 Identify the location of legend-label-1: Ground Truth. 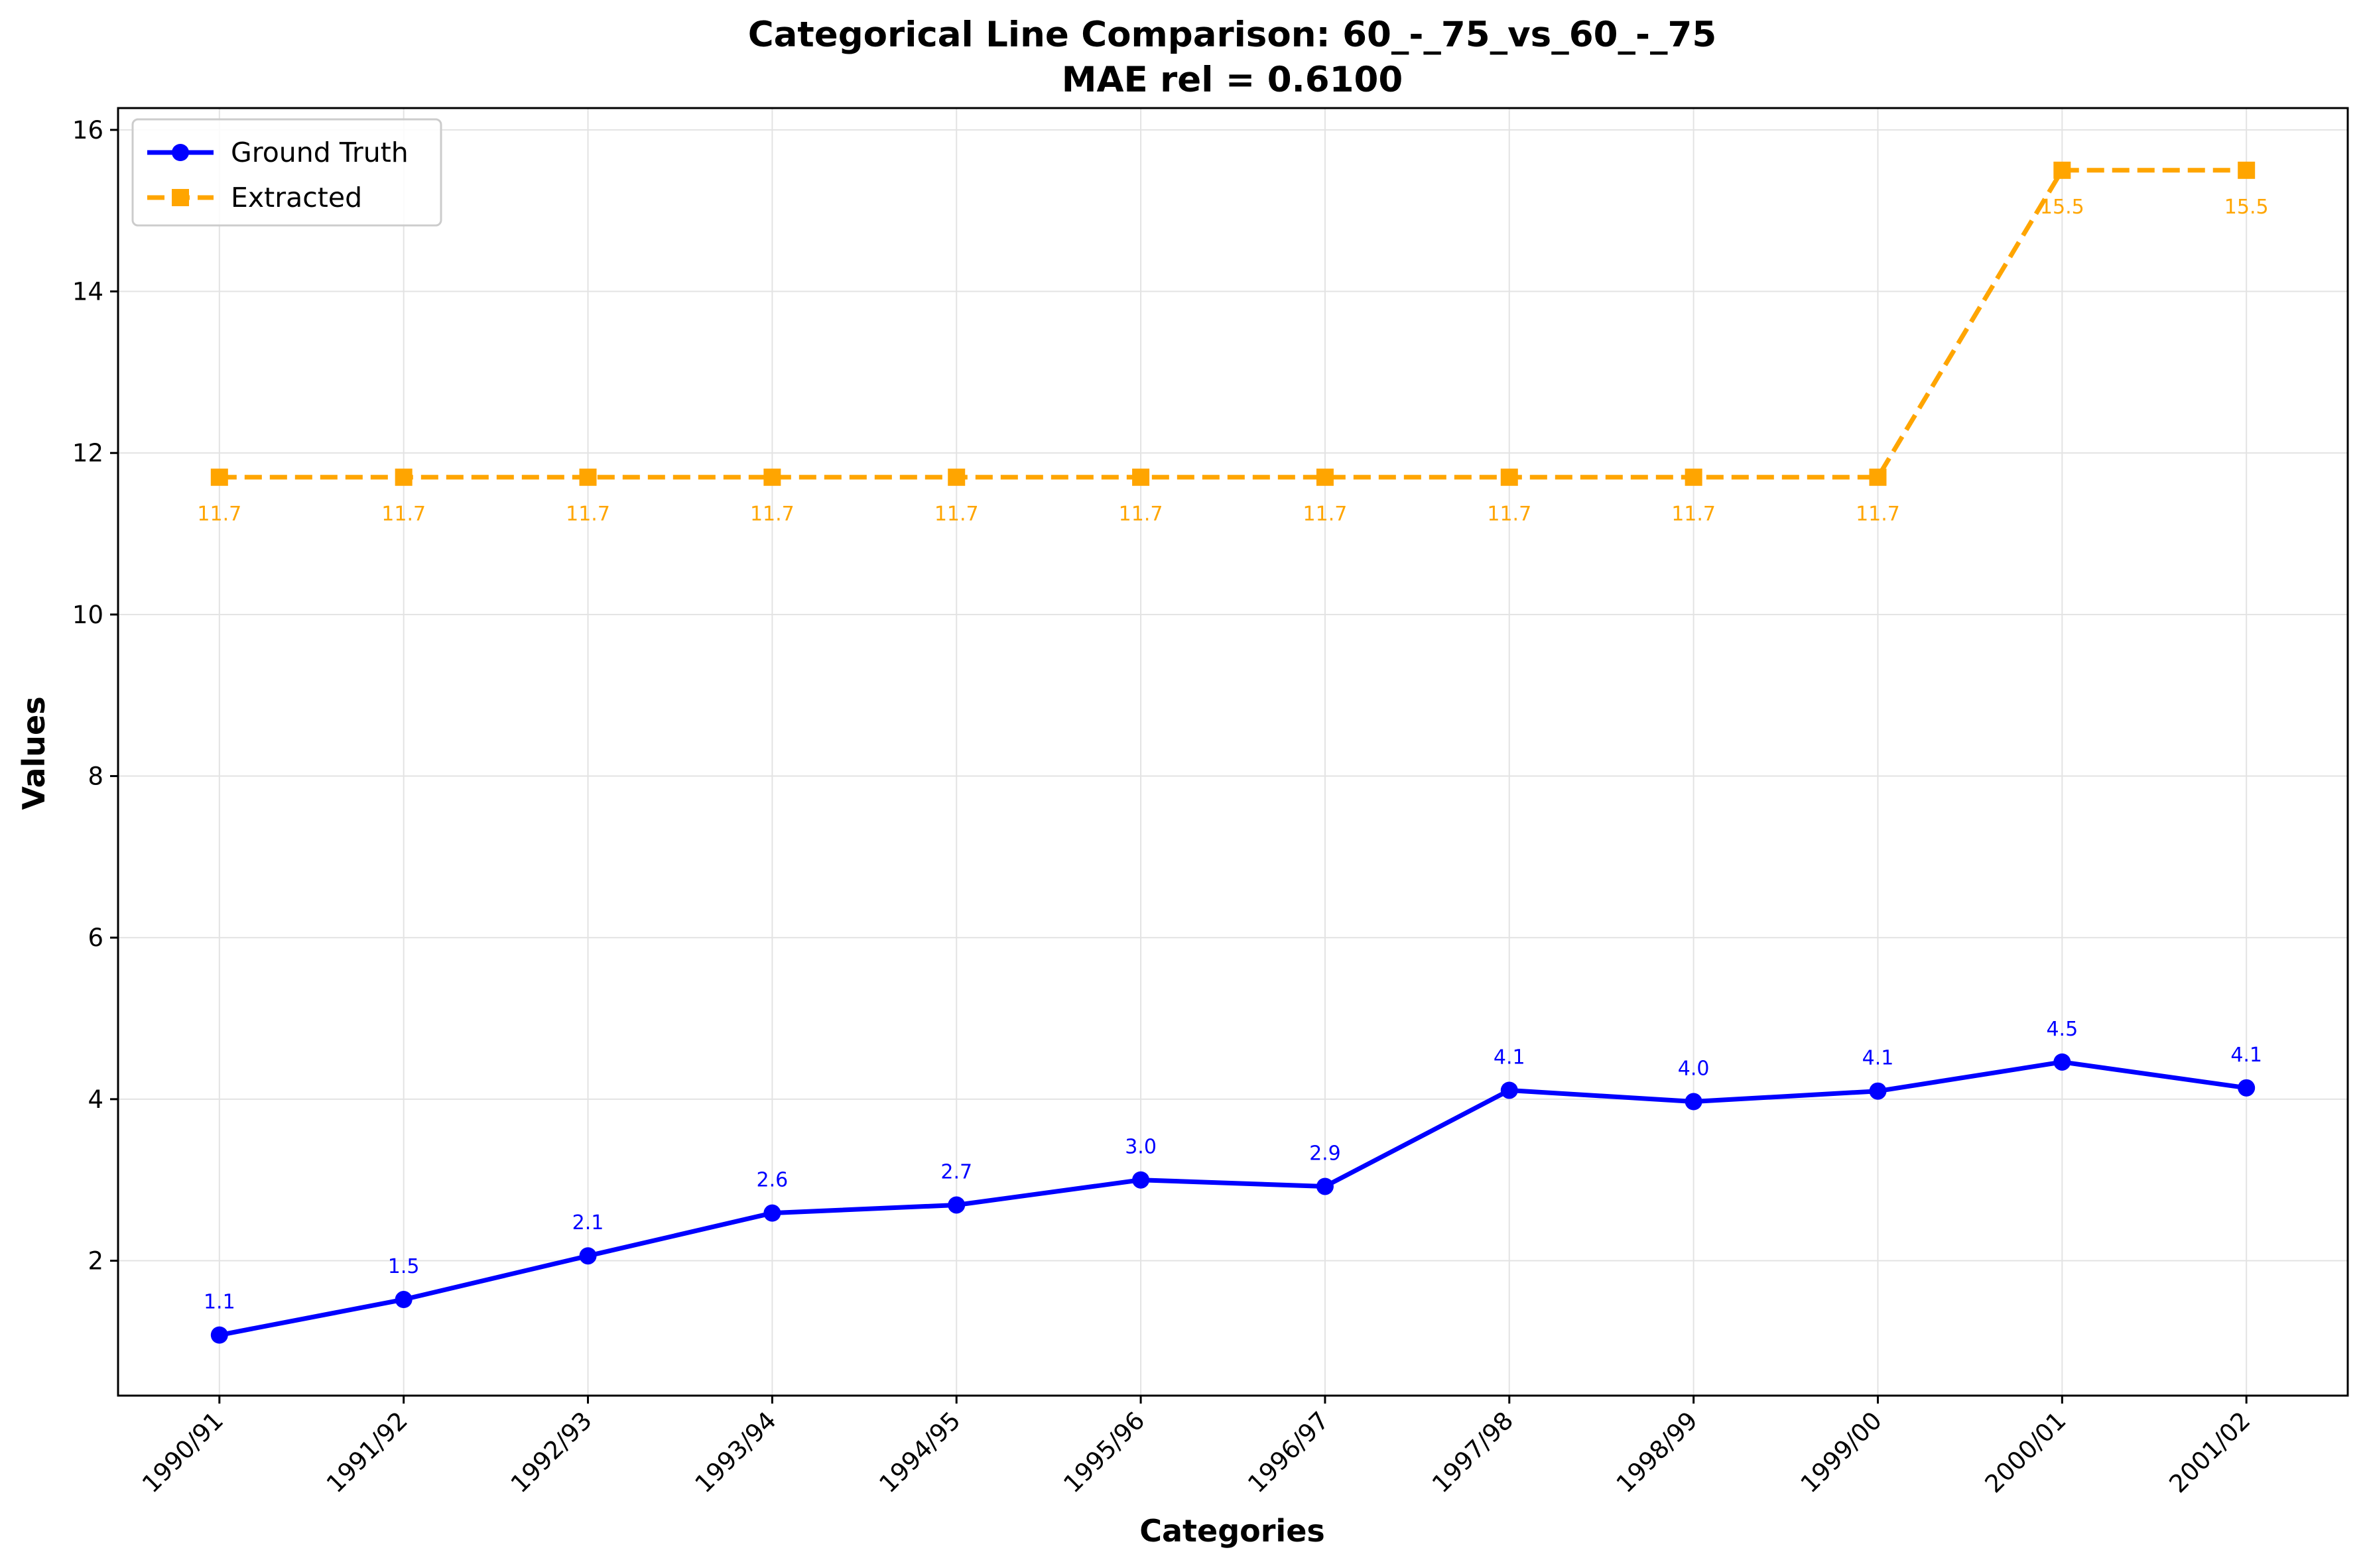
(320, 152).